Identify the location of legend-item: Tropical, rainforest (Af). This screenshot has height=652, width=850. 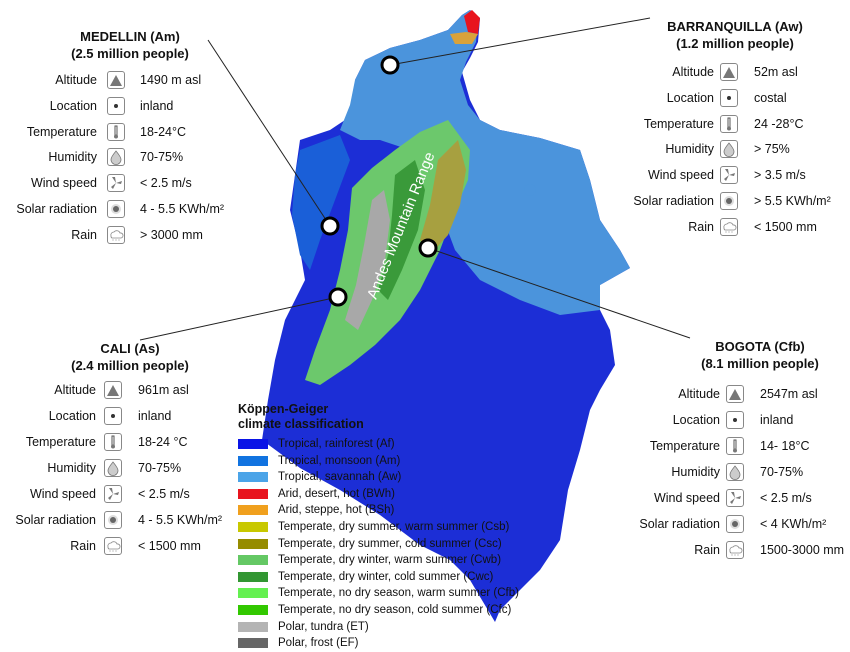
(398, 444).